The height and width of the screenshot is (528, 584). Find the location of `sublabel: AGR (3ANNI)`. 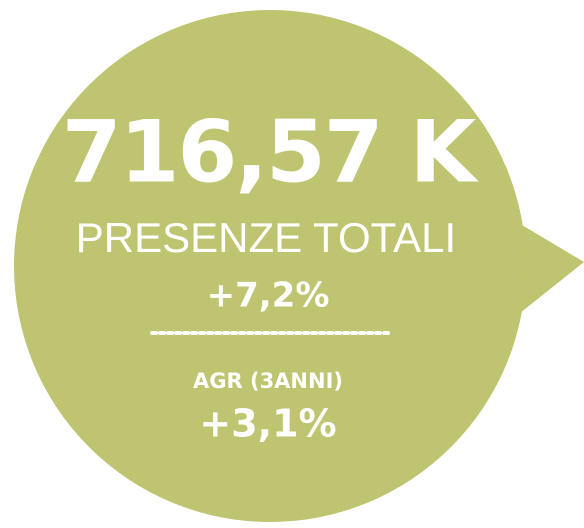

sublabel: AGR (3ANNI) is located at coordinates (268, 381).